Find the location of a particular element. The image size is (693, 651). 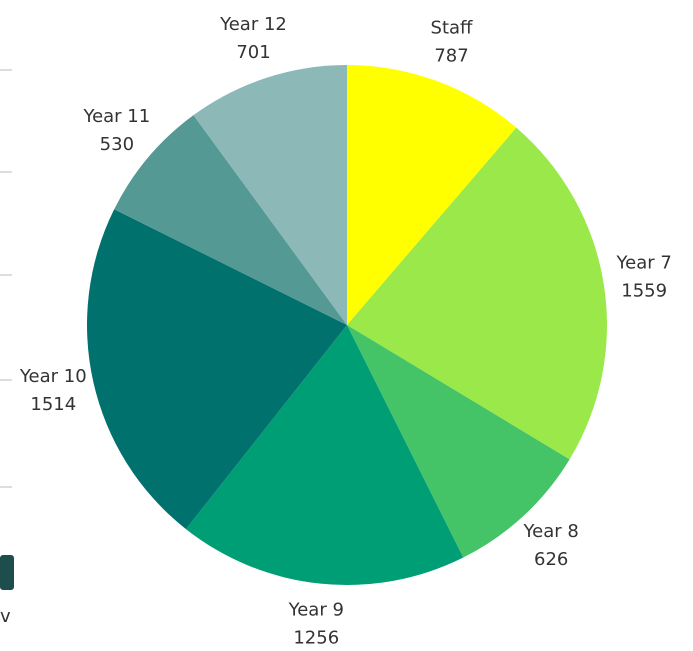

slice-label: Staff is located at coordinates (452, 28).